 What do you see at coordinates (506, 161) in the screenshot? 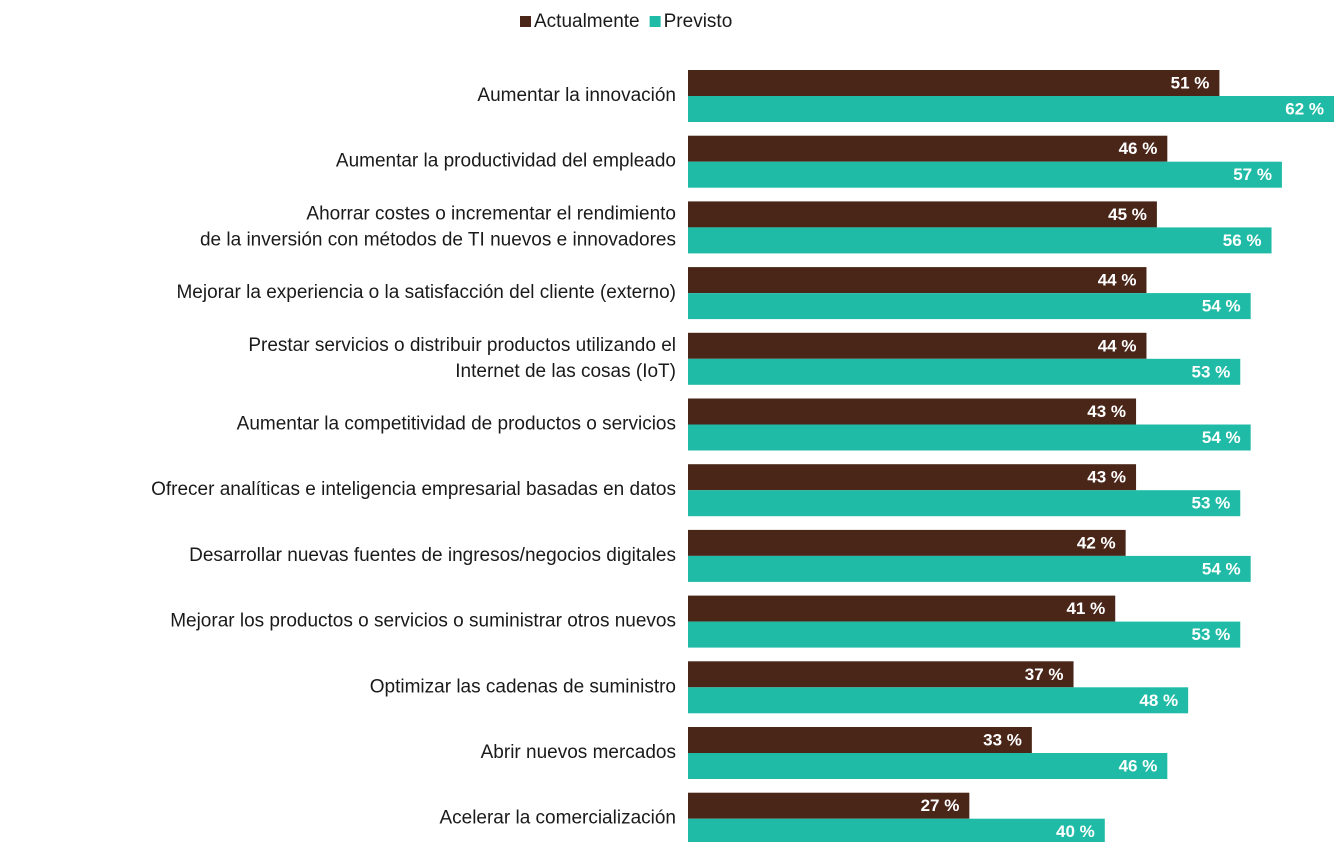
I see `category-label: Aumentar la productividad del empleado` at bounding box center [506, 161].